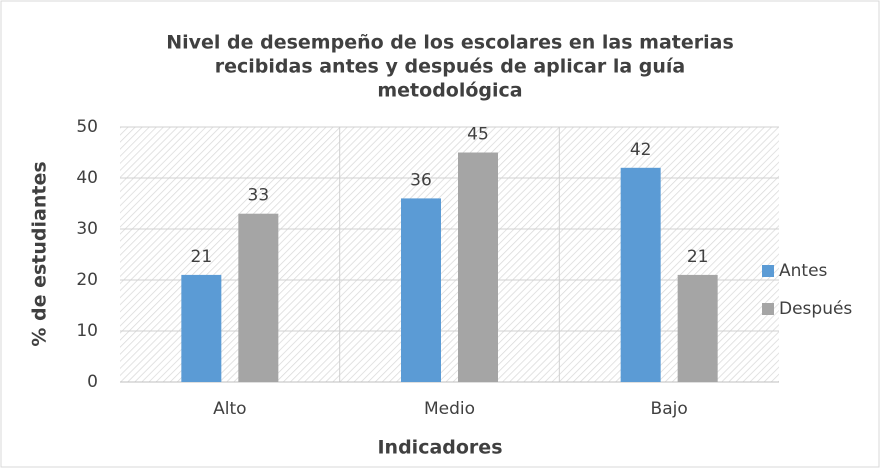 This screenshot has width=881, height=472. Describe the element at coordinates (815, 309) in the screenshot. I see `legend-label: Después` at that location.